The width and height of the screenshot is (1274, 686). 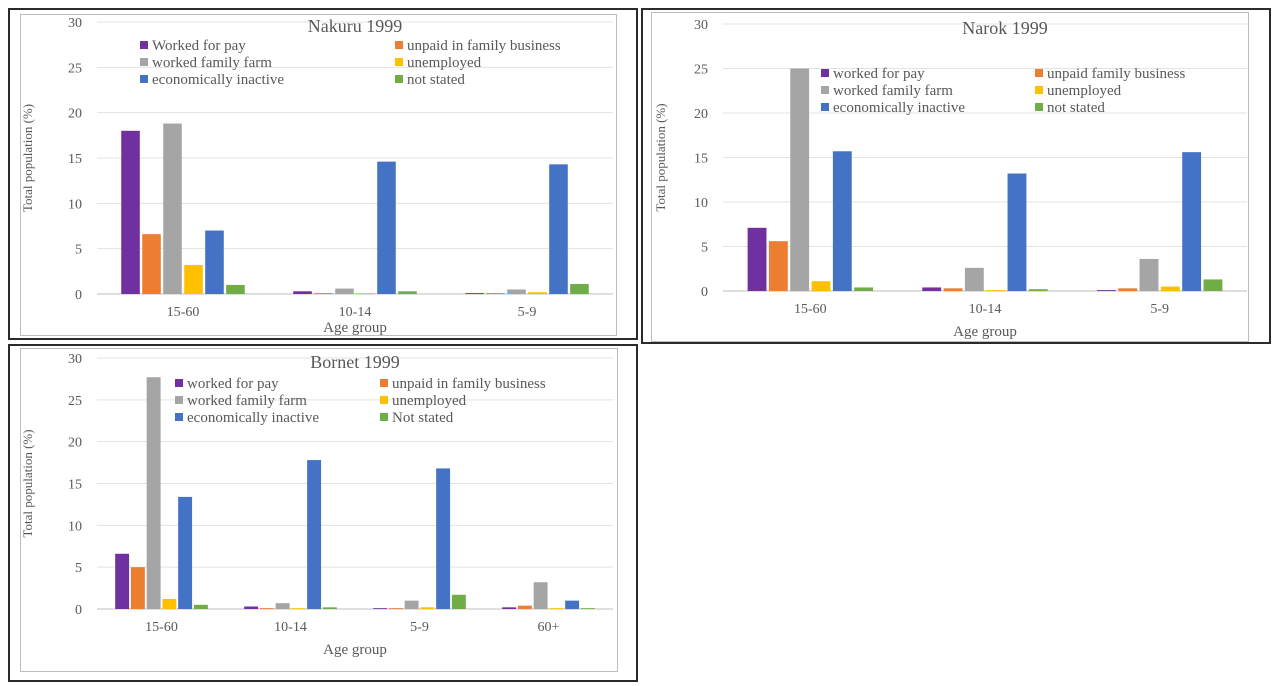 What do you see at coordinates (1116, 74) in the screenshot?
I see `legend-label: unpaid family business` at bounding box center [1116, 74].